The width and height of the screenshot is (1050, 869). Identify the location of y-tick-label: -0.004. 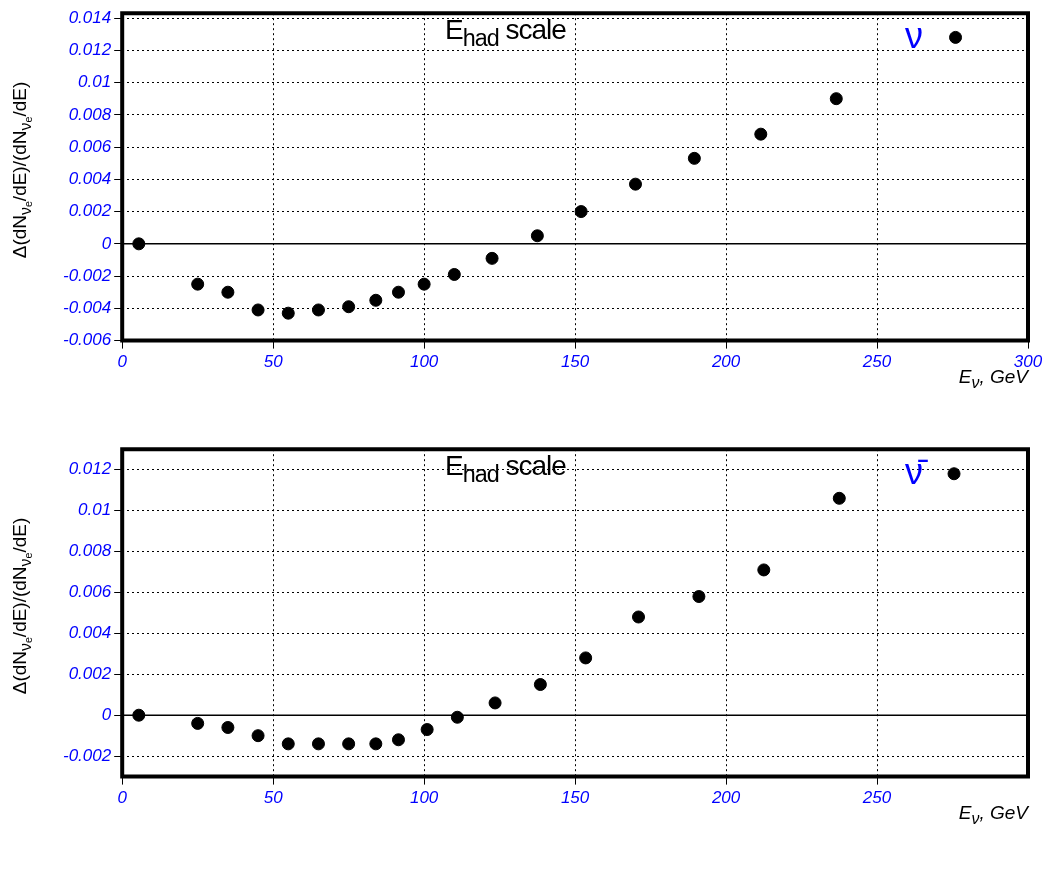
(87, 308).